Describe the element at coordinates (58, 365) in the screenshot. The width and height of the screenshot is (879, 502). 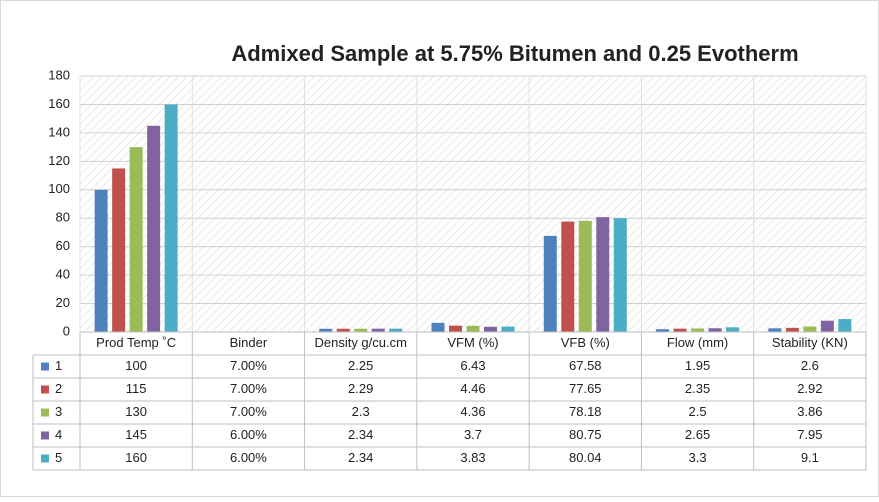
I see `legend-label: 1` at that location.